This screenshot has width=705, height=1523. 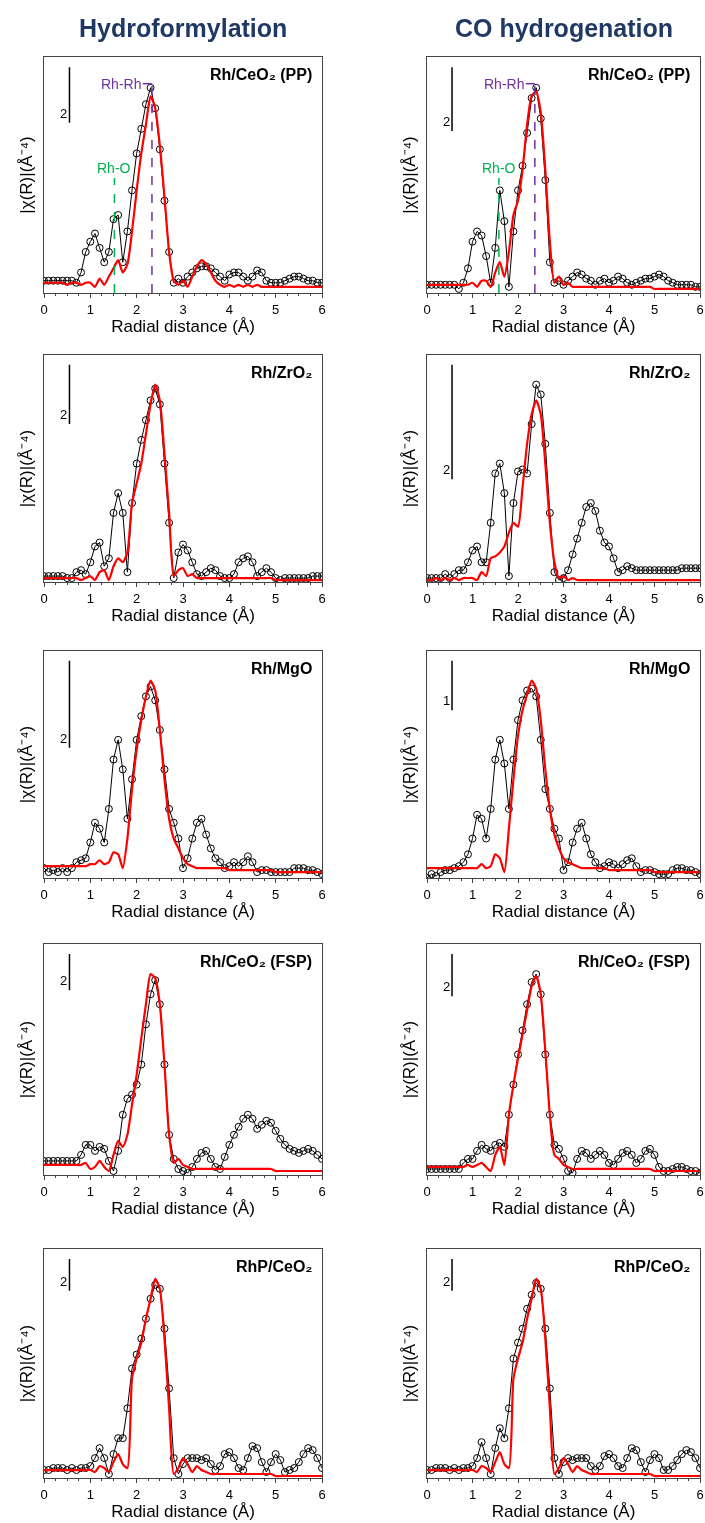 What do you see at coordinates (261, 74) in the screenshot?
I see `text: Rh/CeO₂ (PP)` at bounding box center [261, 74].